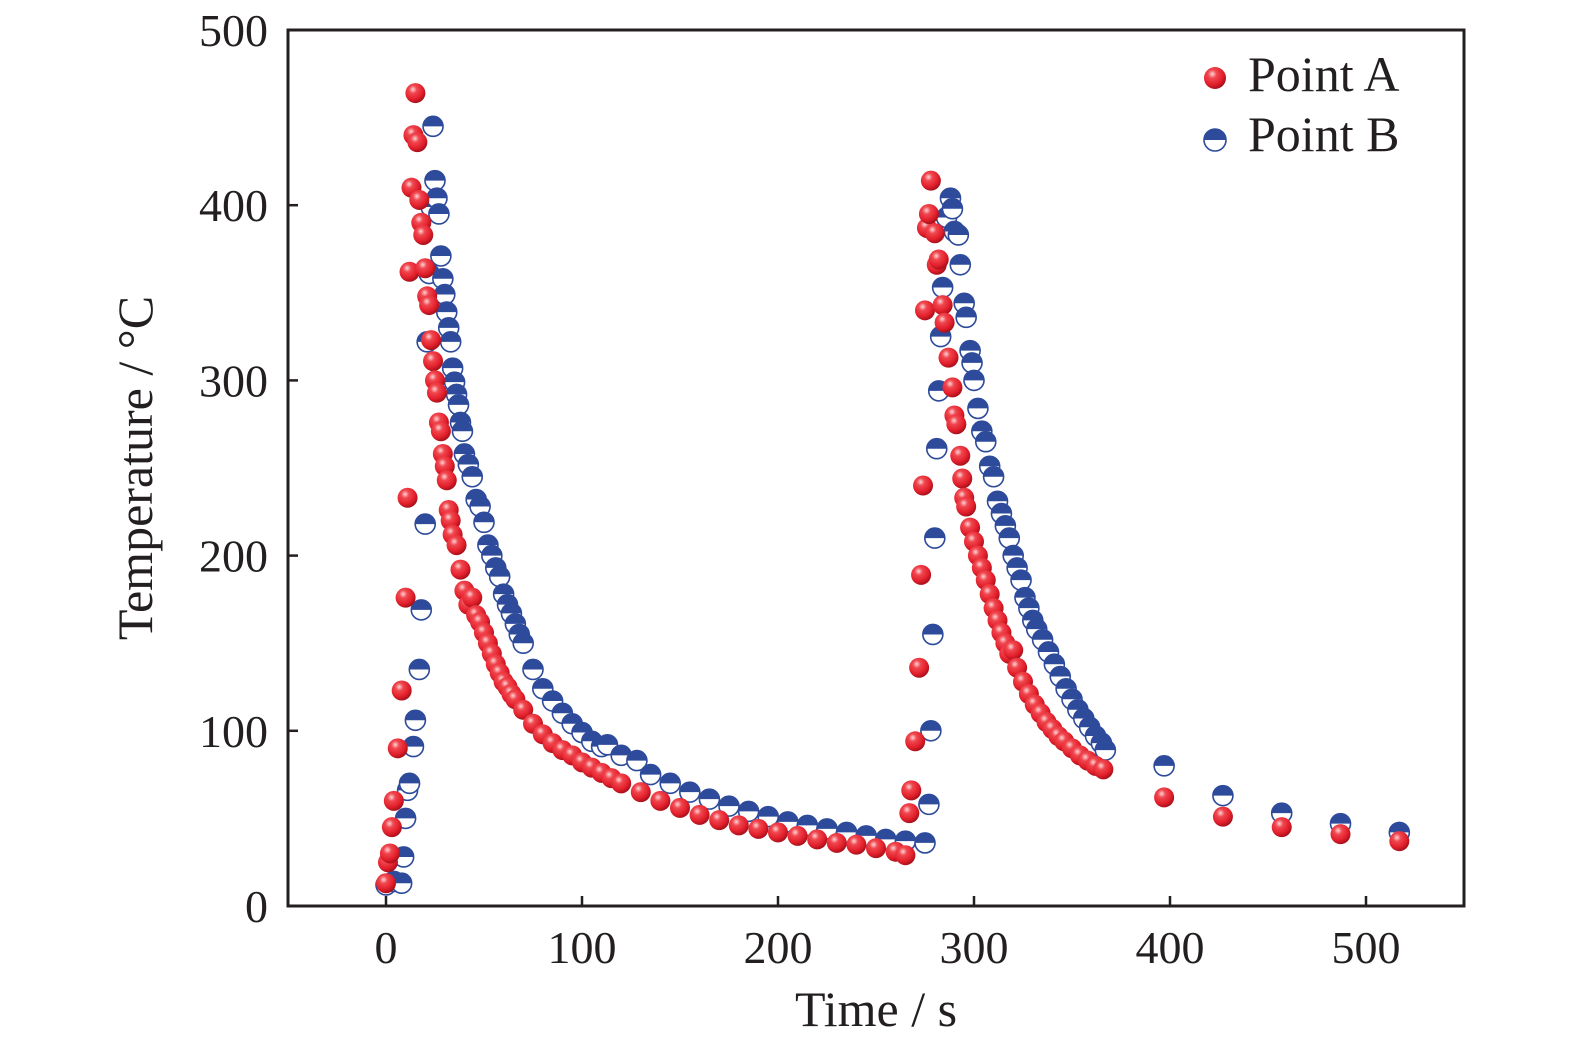 Image resolution: width=1575 pixels, height=1049 pixels. What do you see at coordinates (1215, 78) in the screenshot?
I see `legend-marker-point-a` at bounding box center [1215, 78].